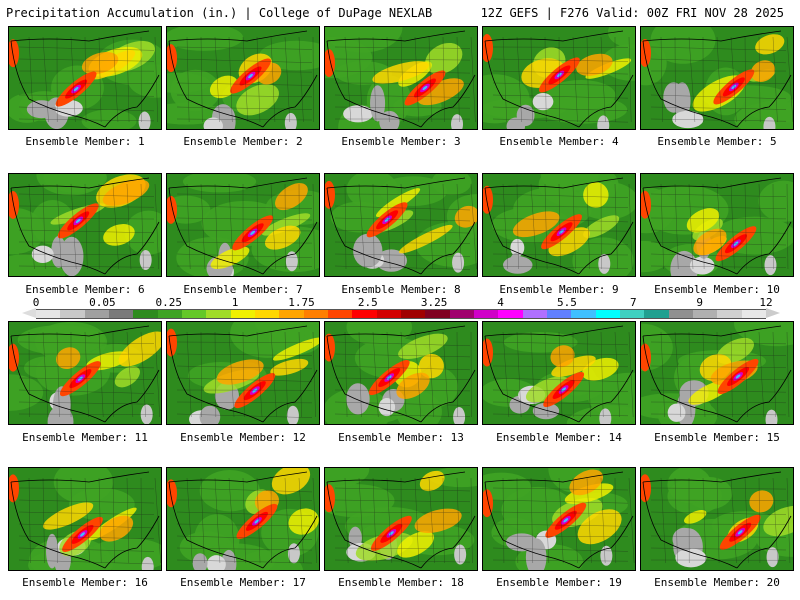  Describe the element at coordinates (434, 302) in the screenshot. I see `legend-label: 3.25` at that location.